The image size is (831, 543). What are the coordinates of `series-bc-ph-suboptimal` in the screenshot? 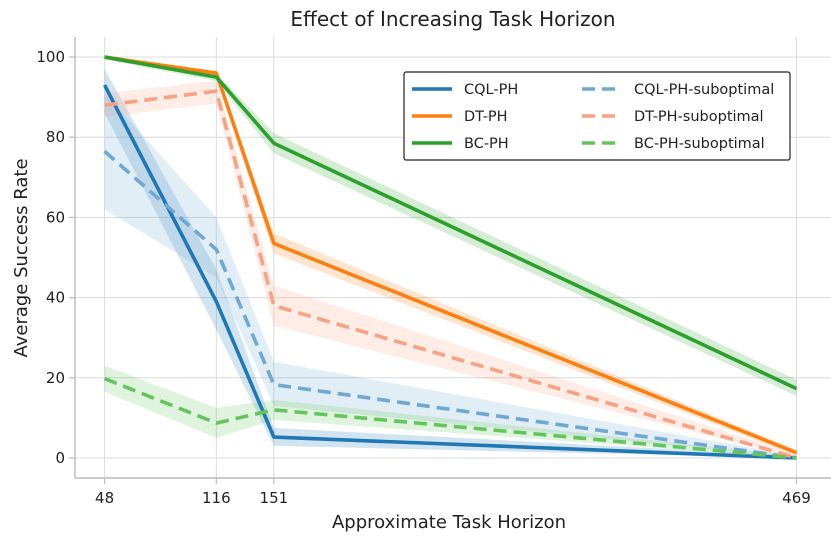 It's located at (450, 418).